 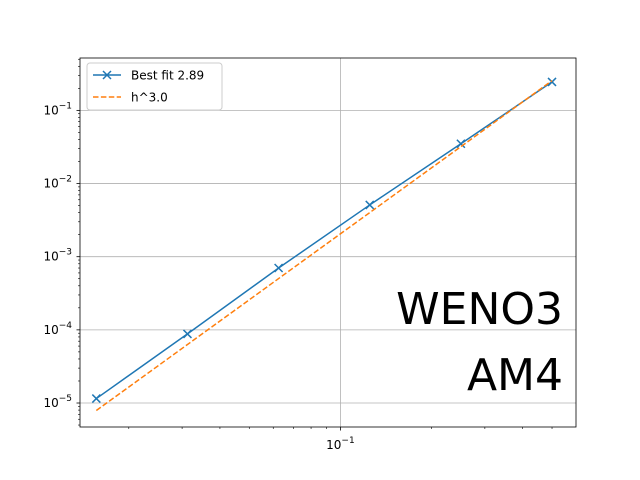 What do you see at coordinates (57, 402) in the screenshot?
I see `y-tick-label: 10⁻⁵` at bounding box center [57, 402].